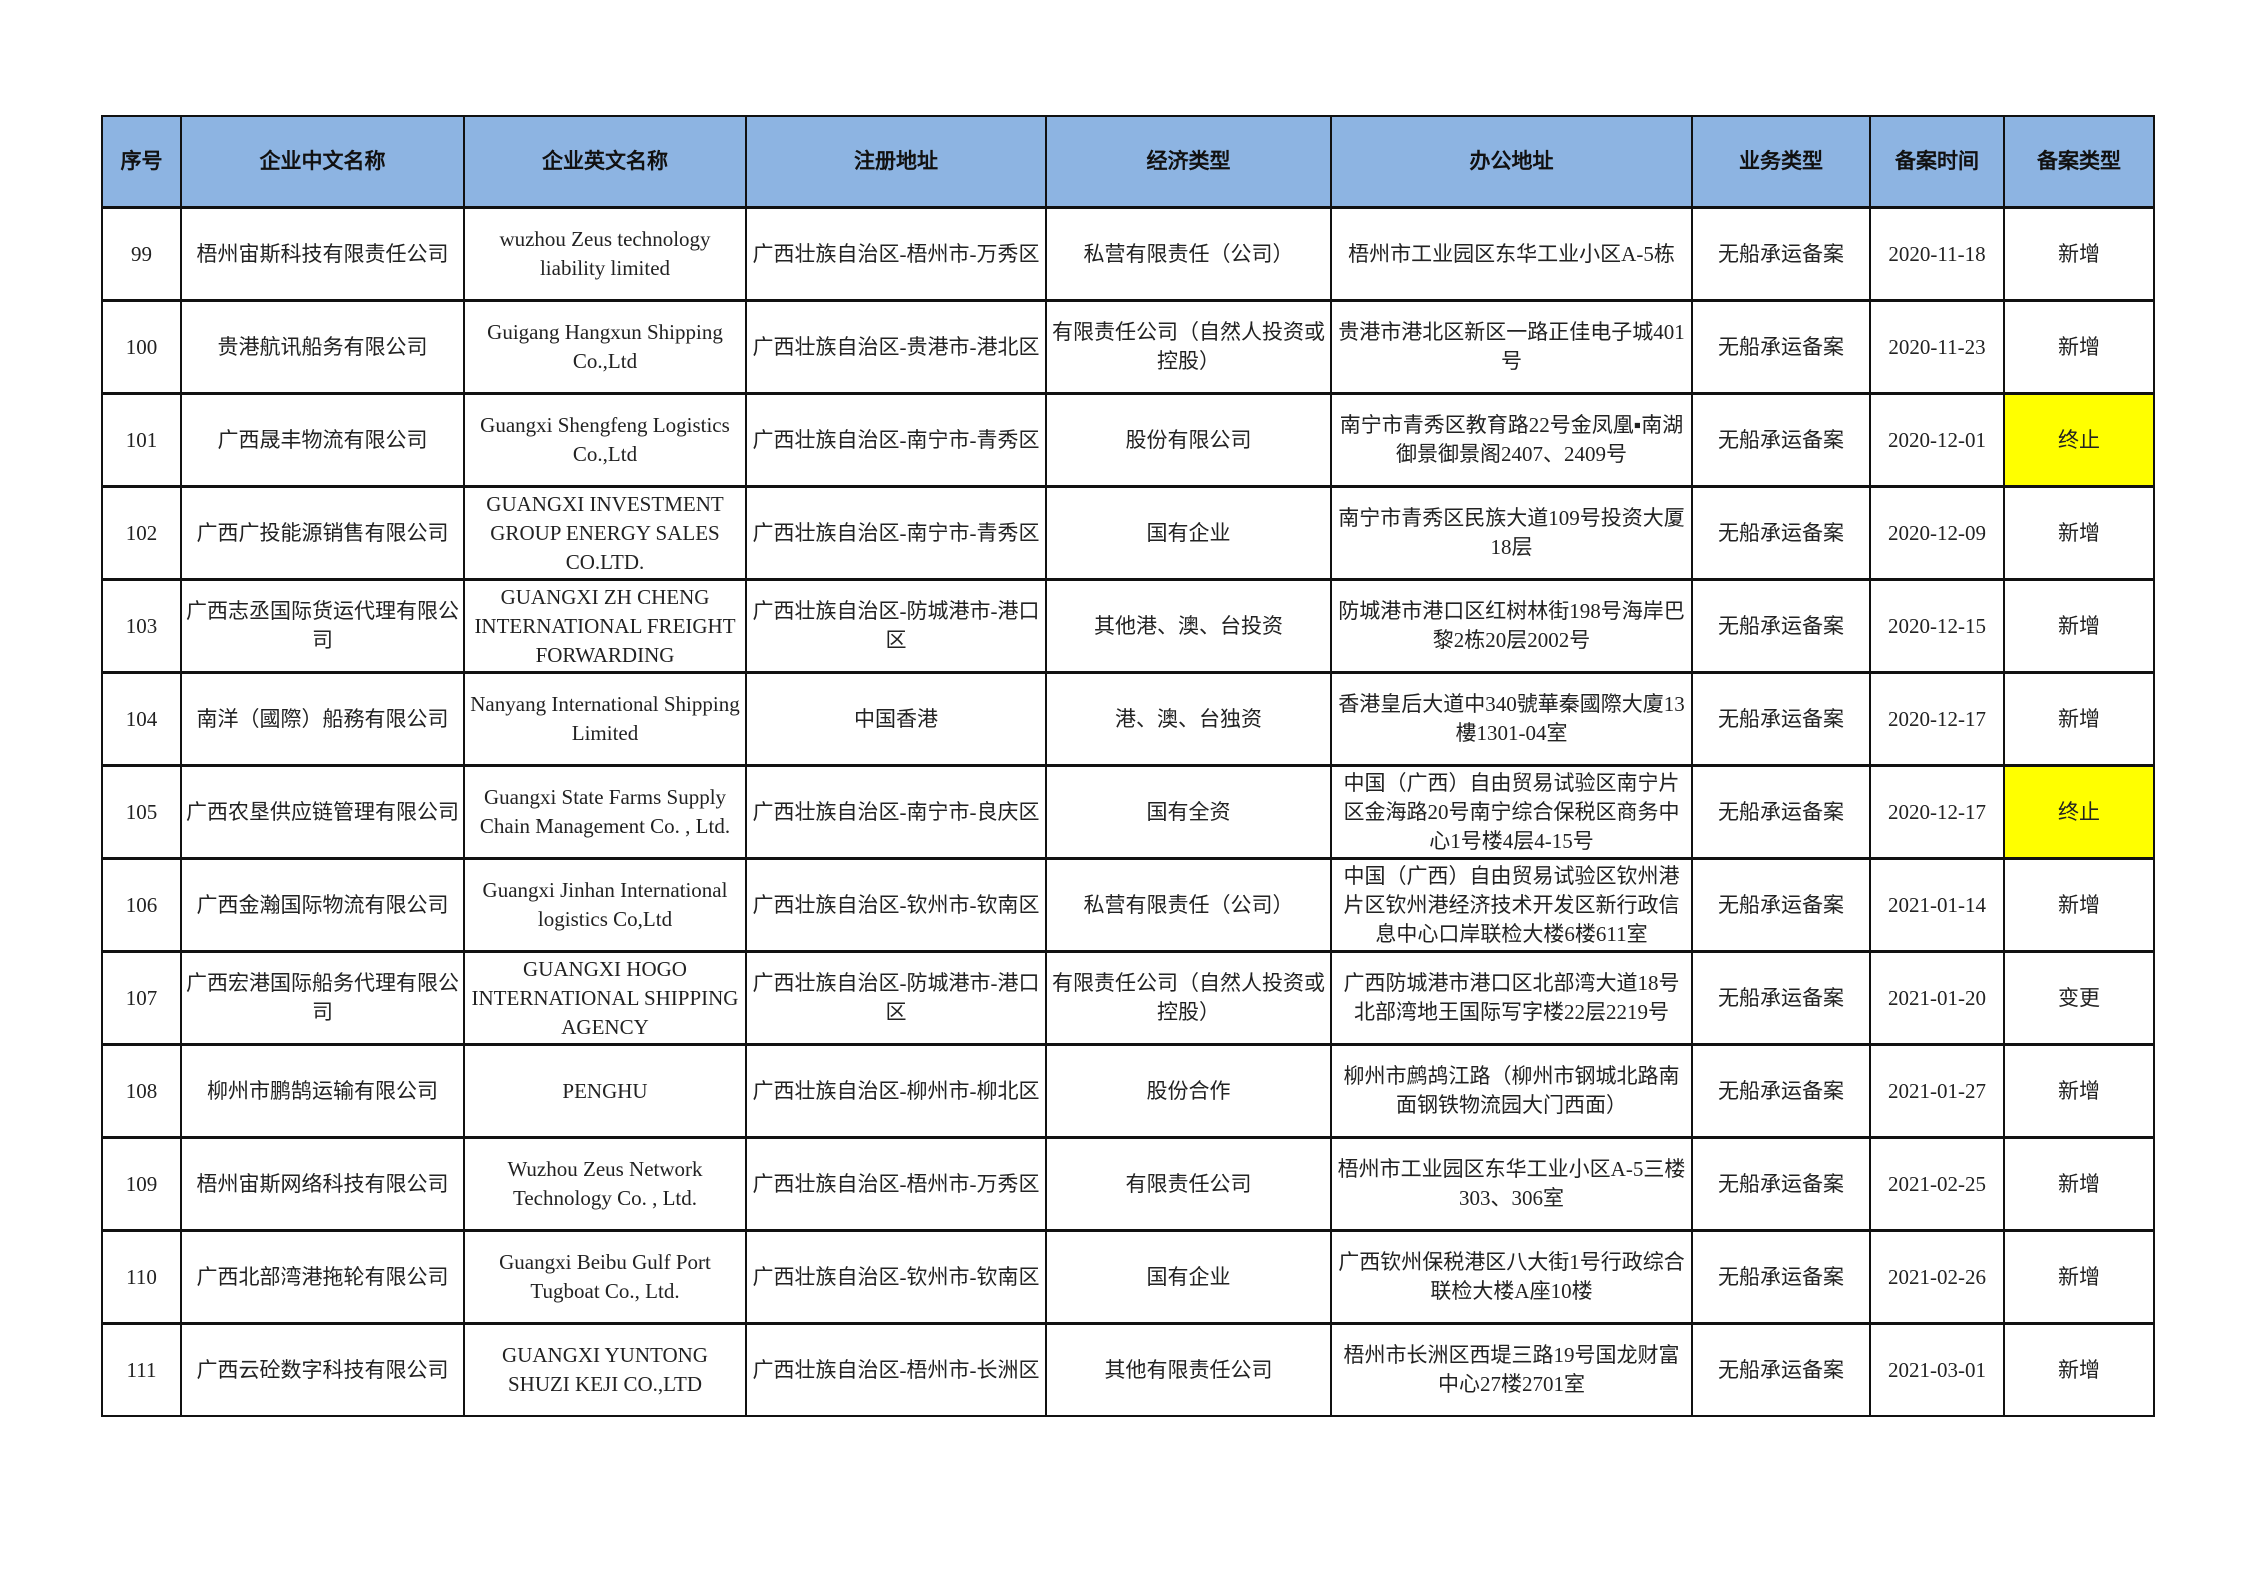  Describe the element at coordinates (1188, 1184) in the screenshot. I see `cell-economic-type: 有限责任公司` at that location.